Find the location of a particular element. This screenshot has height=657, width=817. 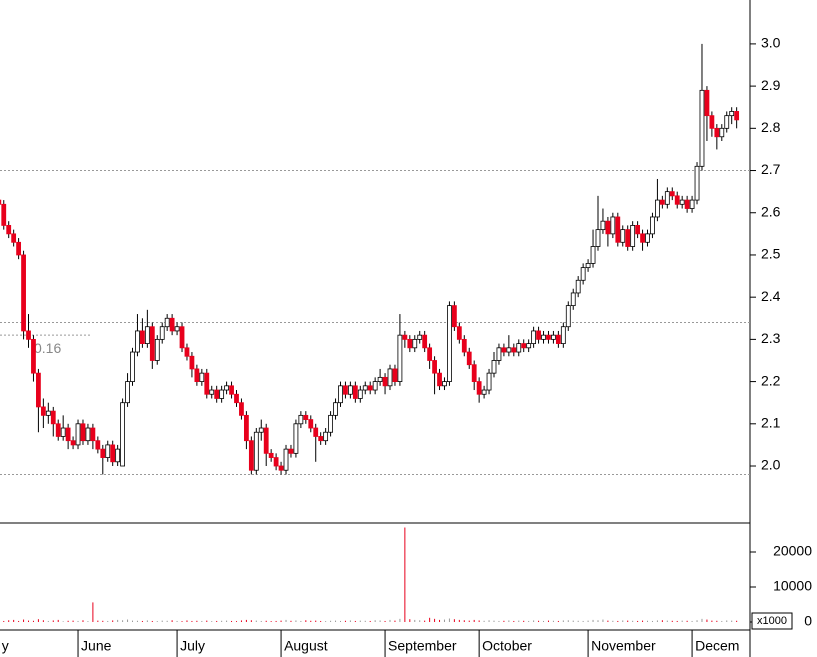

y-tick-label: 2.8 is located at coordinates (771, 127).